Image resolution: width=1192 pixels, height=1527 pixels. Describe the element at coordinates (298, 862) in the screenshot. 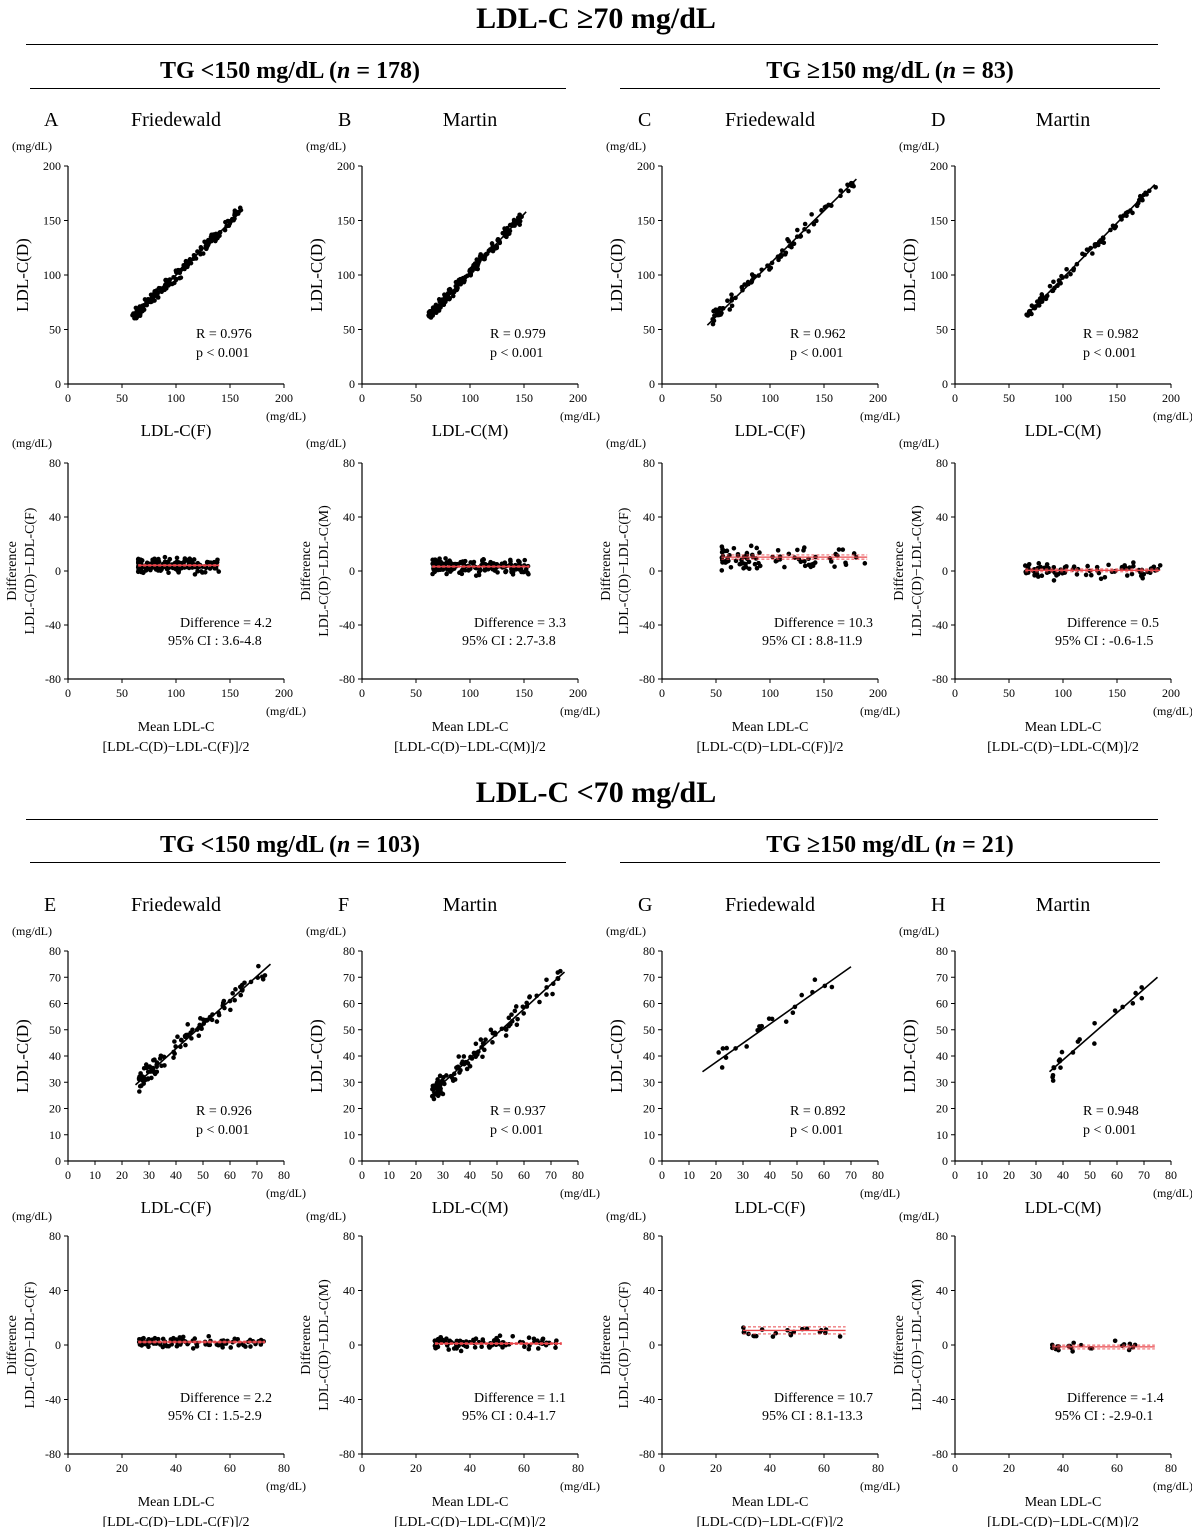

I see `group-rule-c` at that location.